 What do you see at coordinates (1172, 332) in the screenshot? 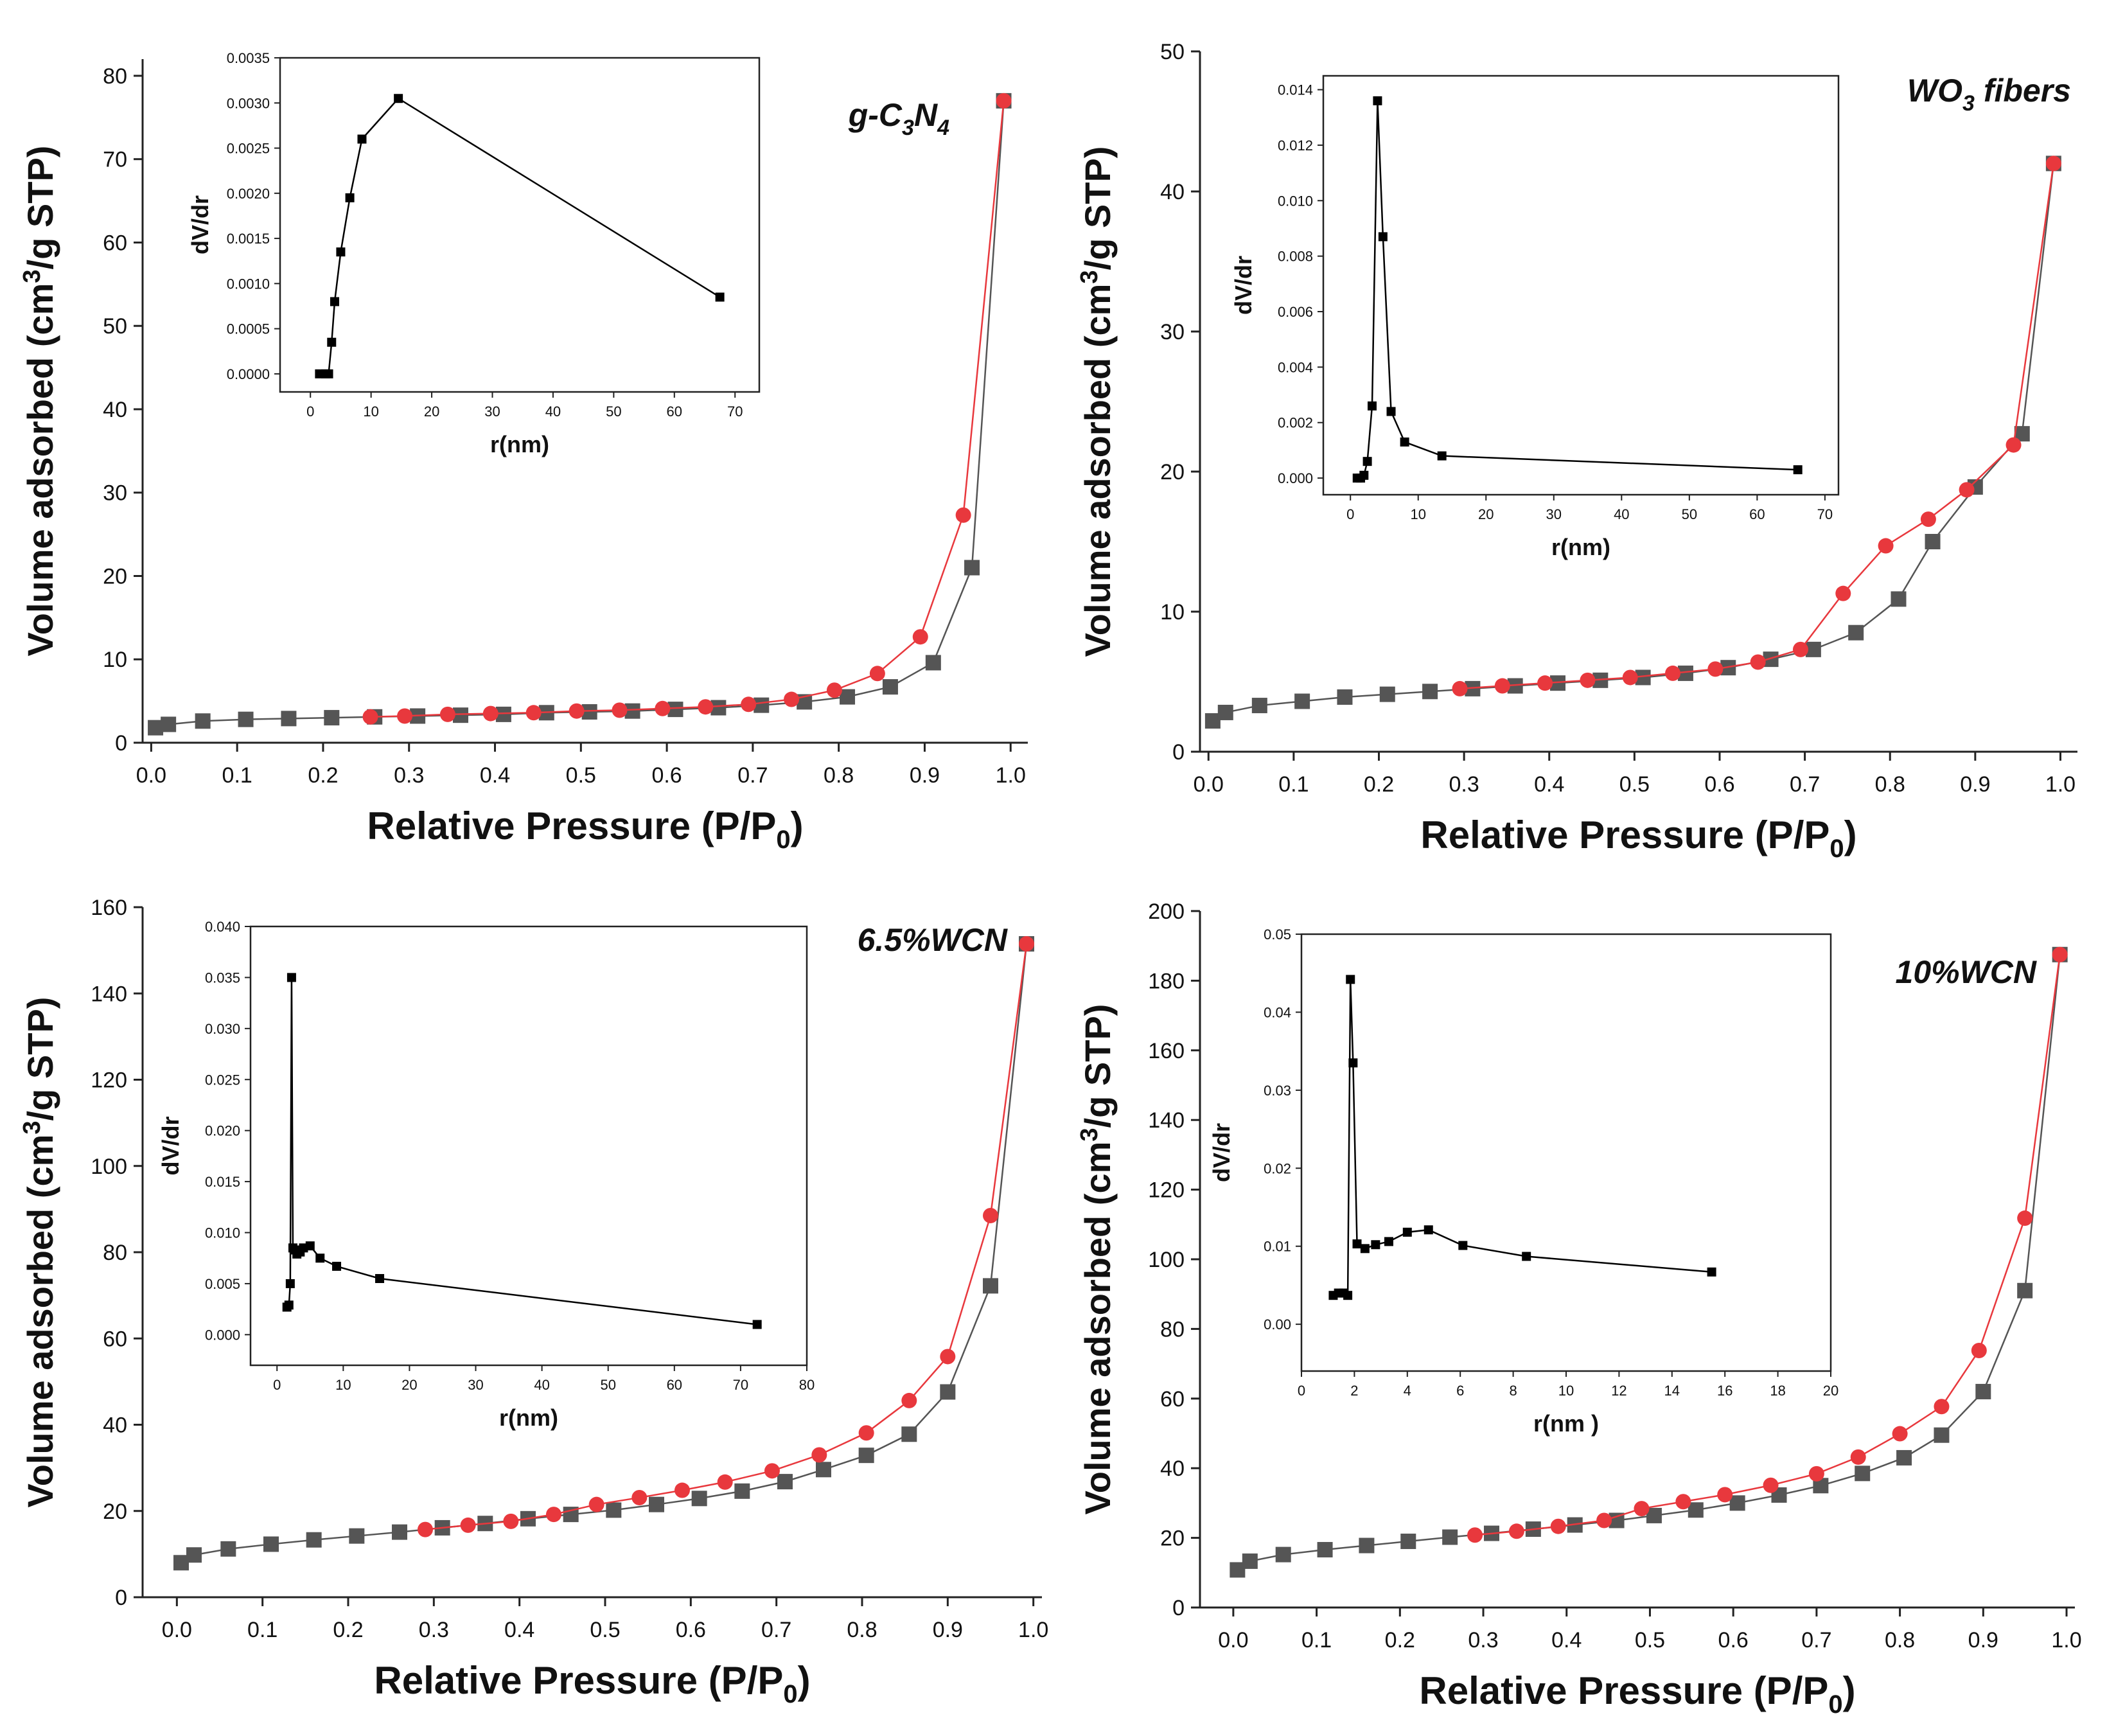
I see `y-tick-label: 30` at bounding box center [1172, 332].